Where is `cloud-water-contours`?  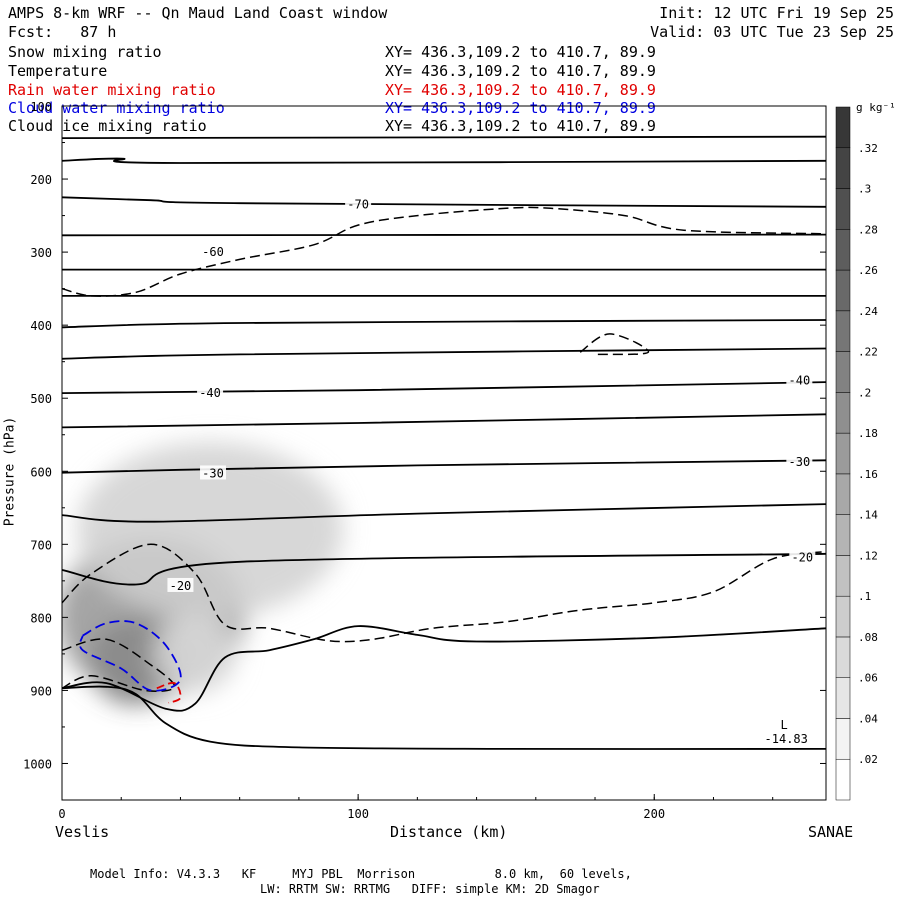 cloud-water-contours is located at coordinates (130, 656).